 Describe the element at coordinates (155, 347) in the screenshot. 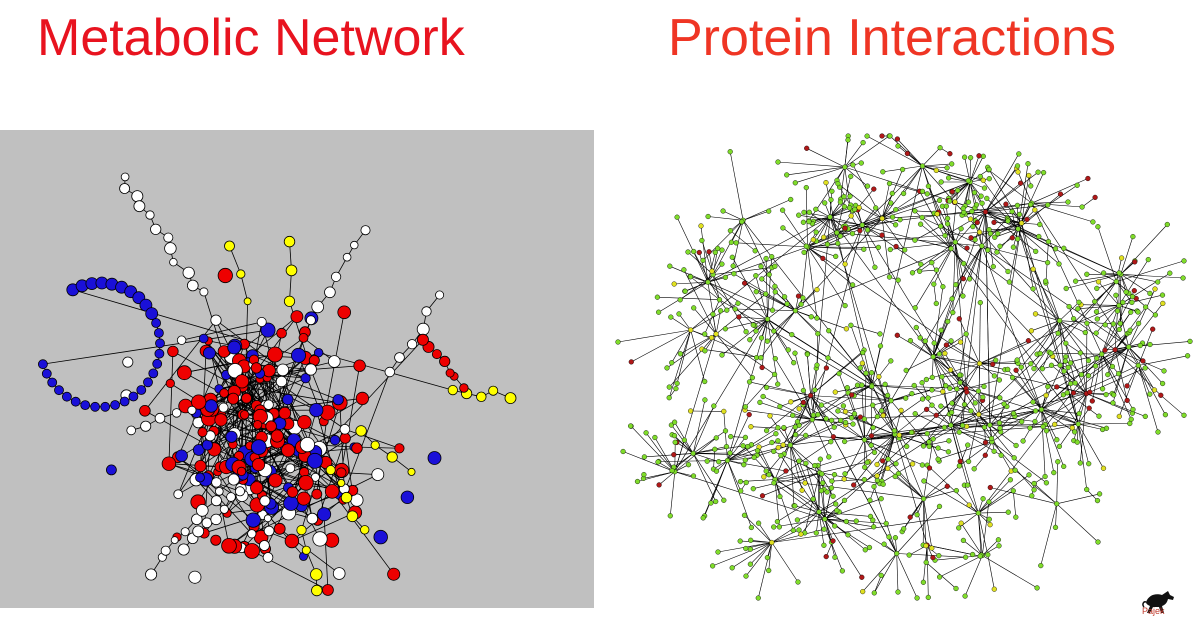

I see `metabolic-edge` at that location.